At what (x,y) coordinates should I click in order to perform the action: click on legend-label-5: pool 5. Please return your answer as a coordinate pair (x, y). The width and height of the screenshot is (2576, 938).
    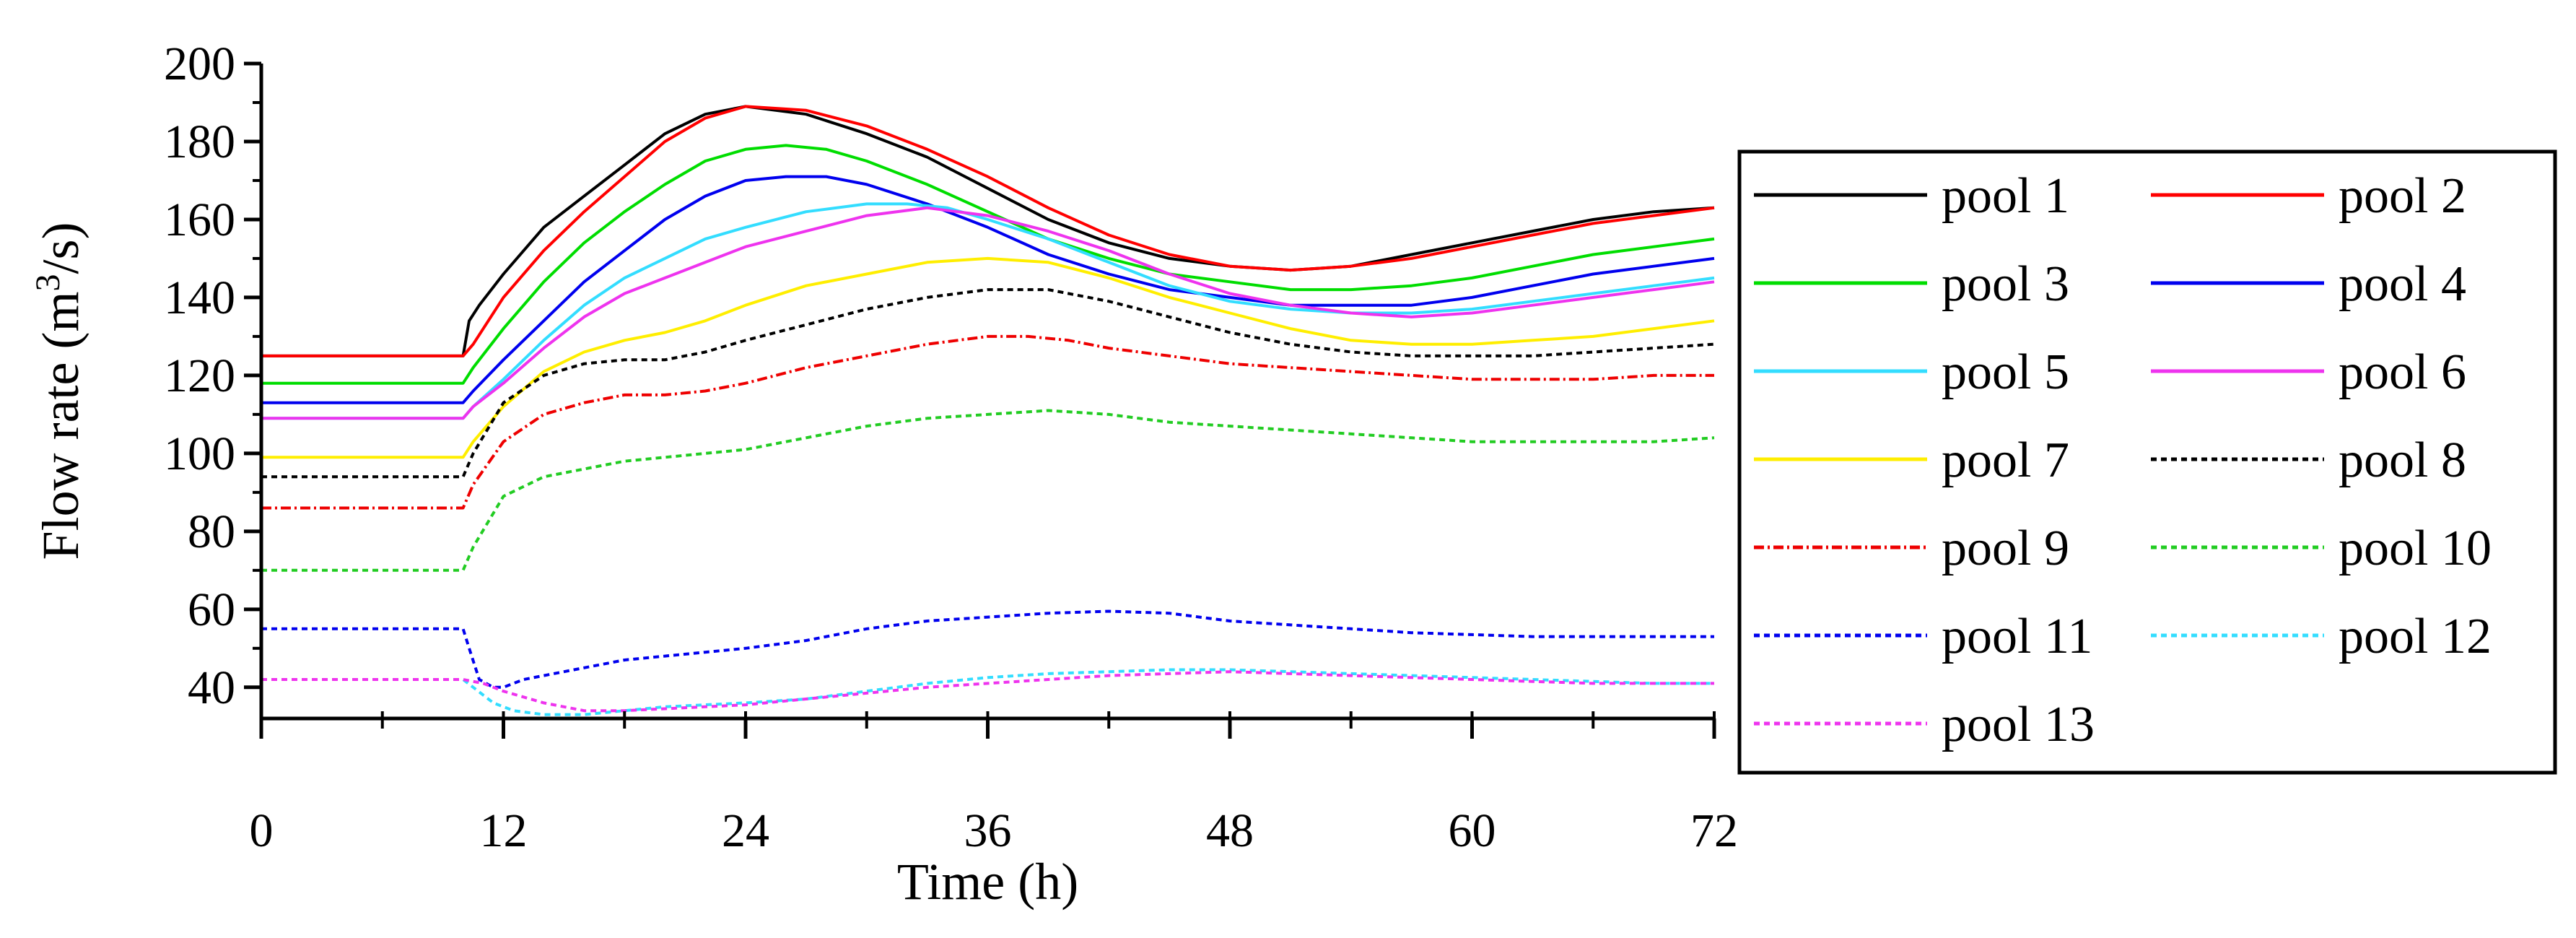
    Looking at the image, I should click on (2005, 372).